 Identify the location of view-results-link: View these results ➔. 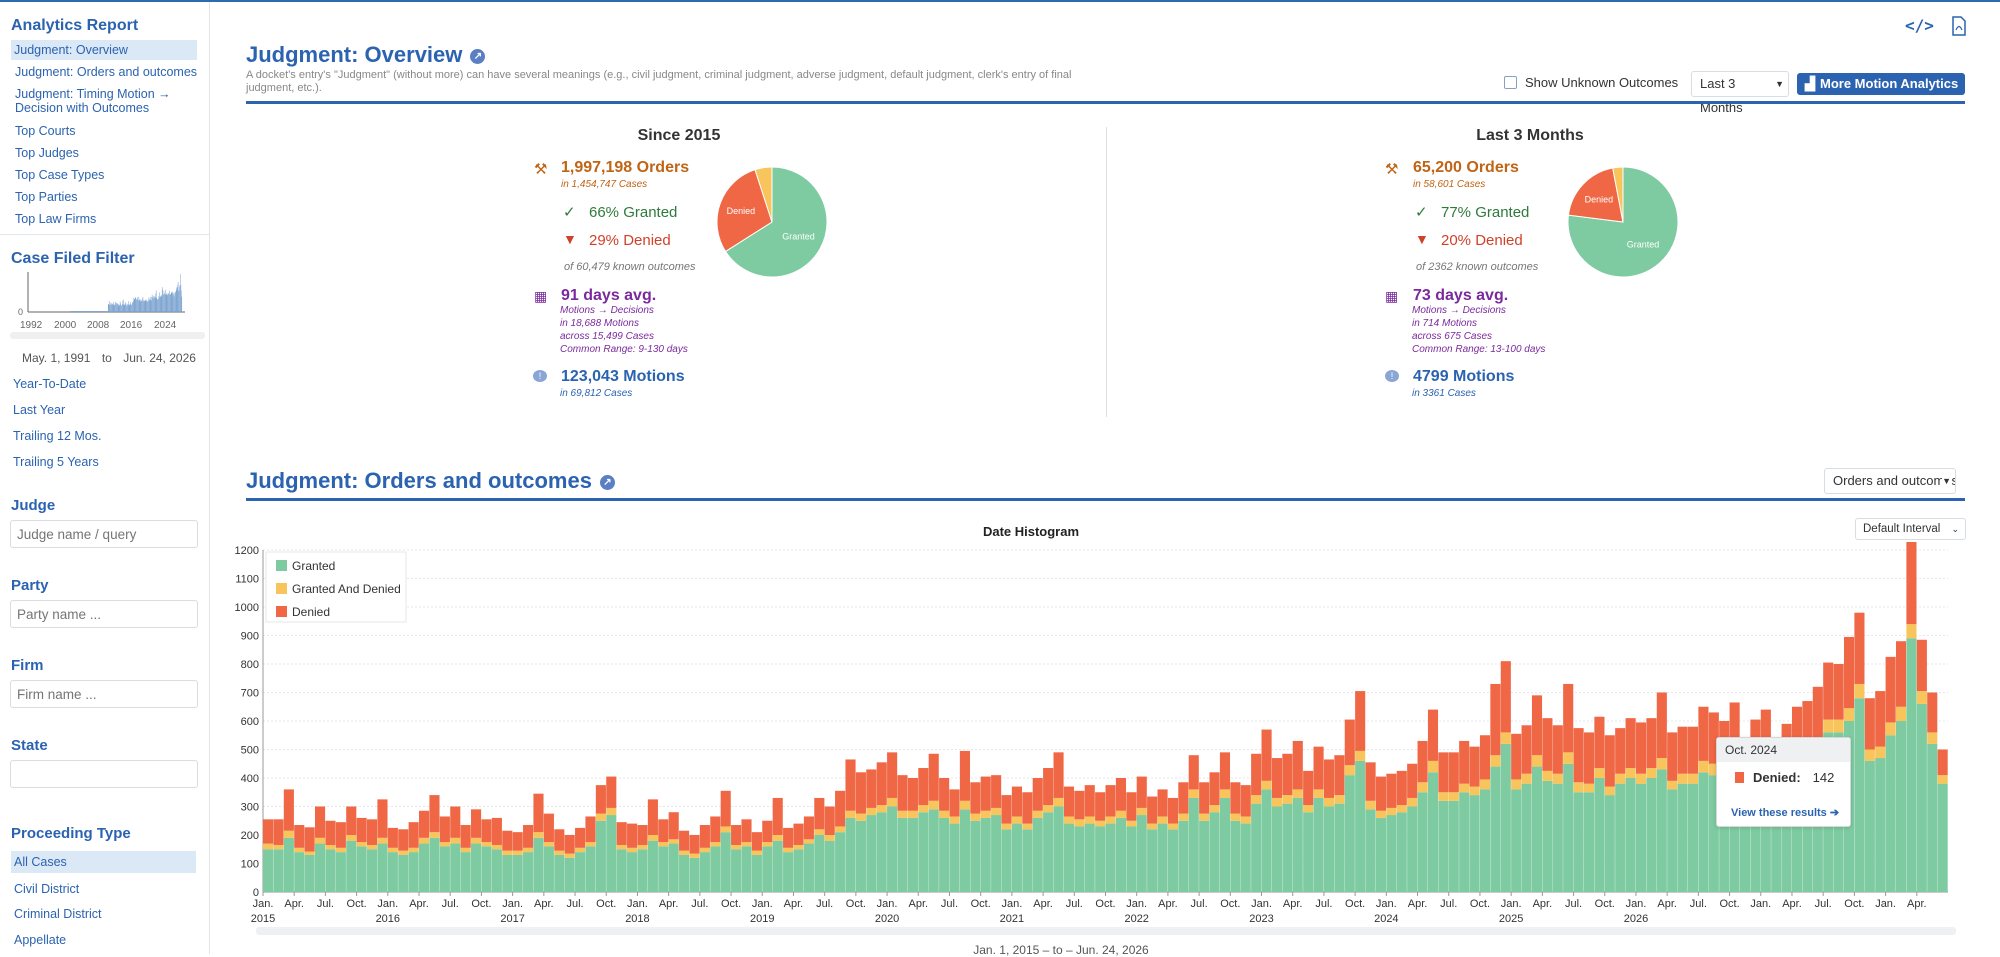
(1785, 812).